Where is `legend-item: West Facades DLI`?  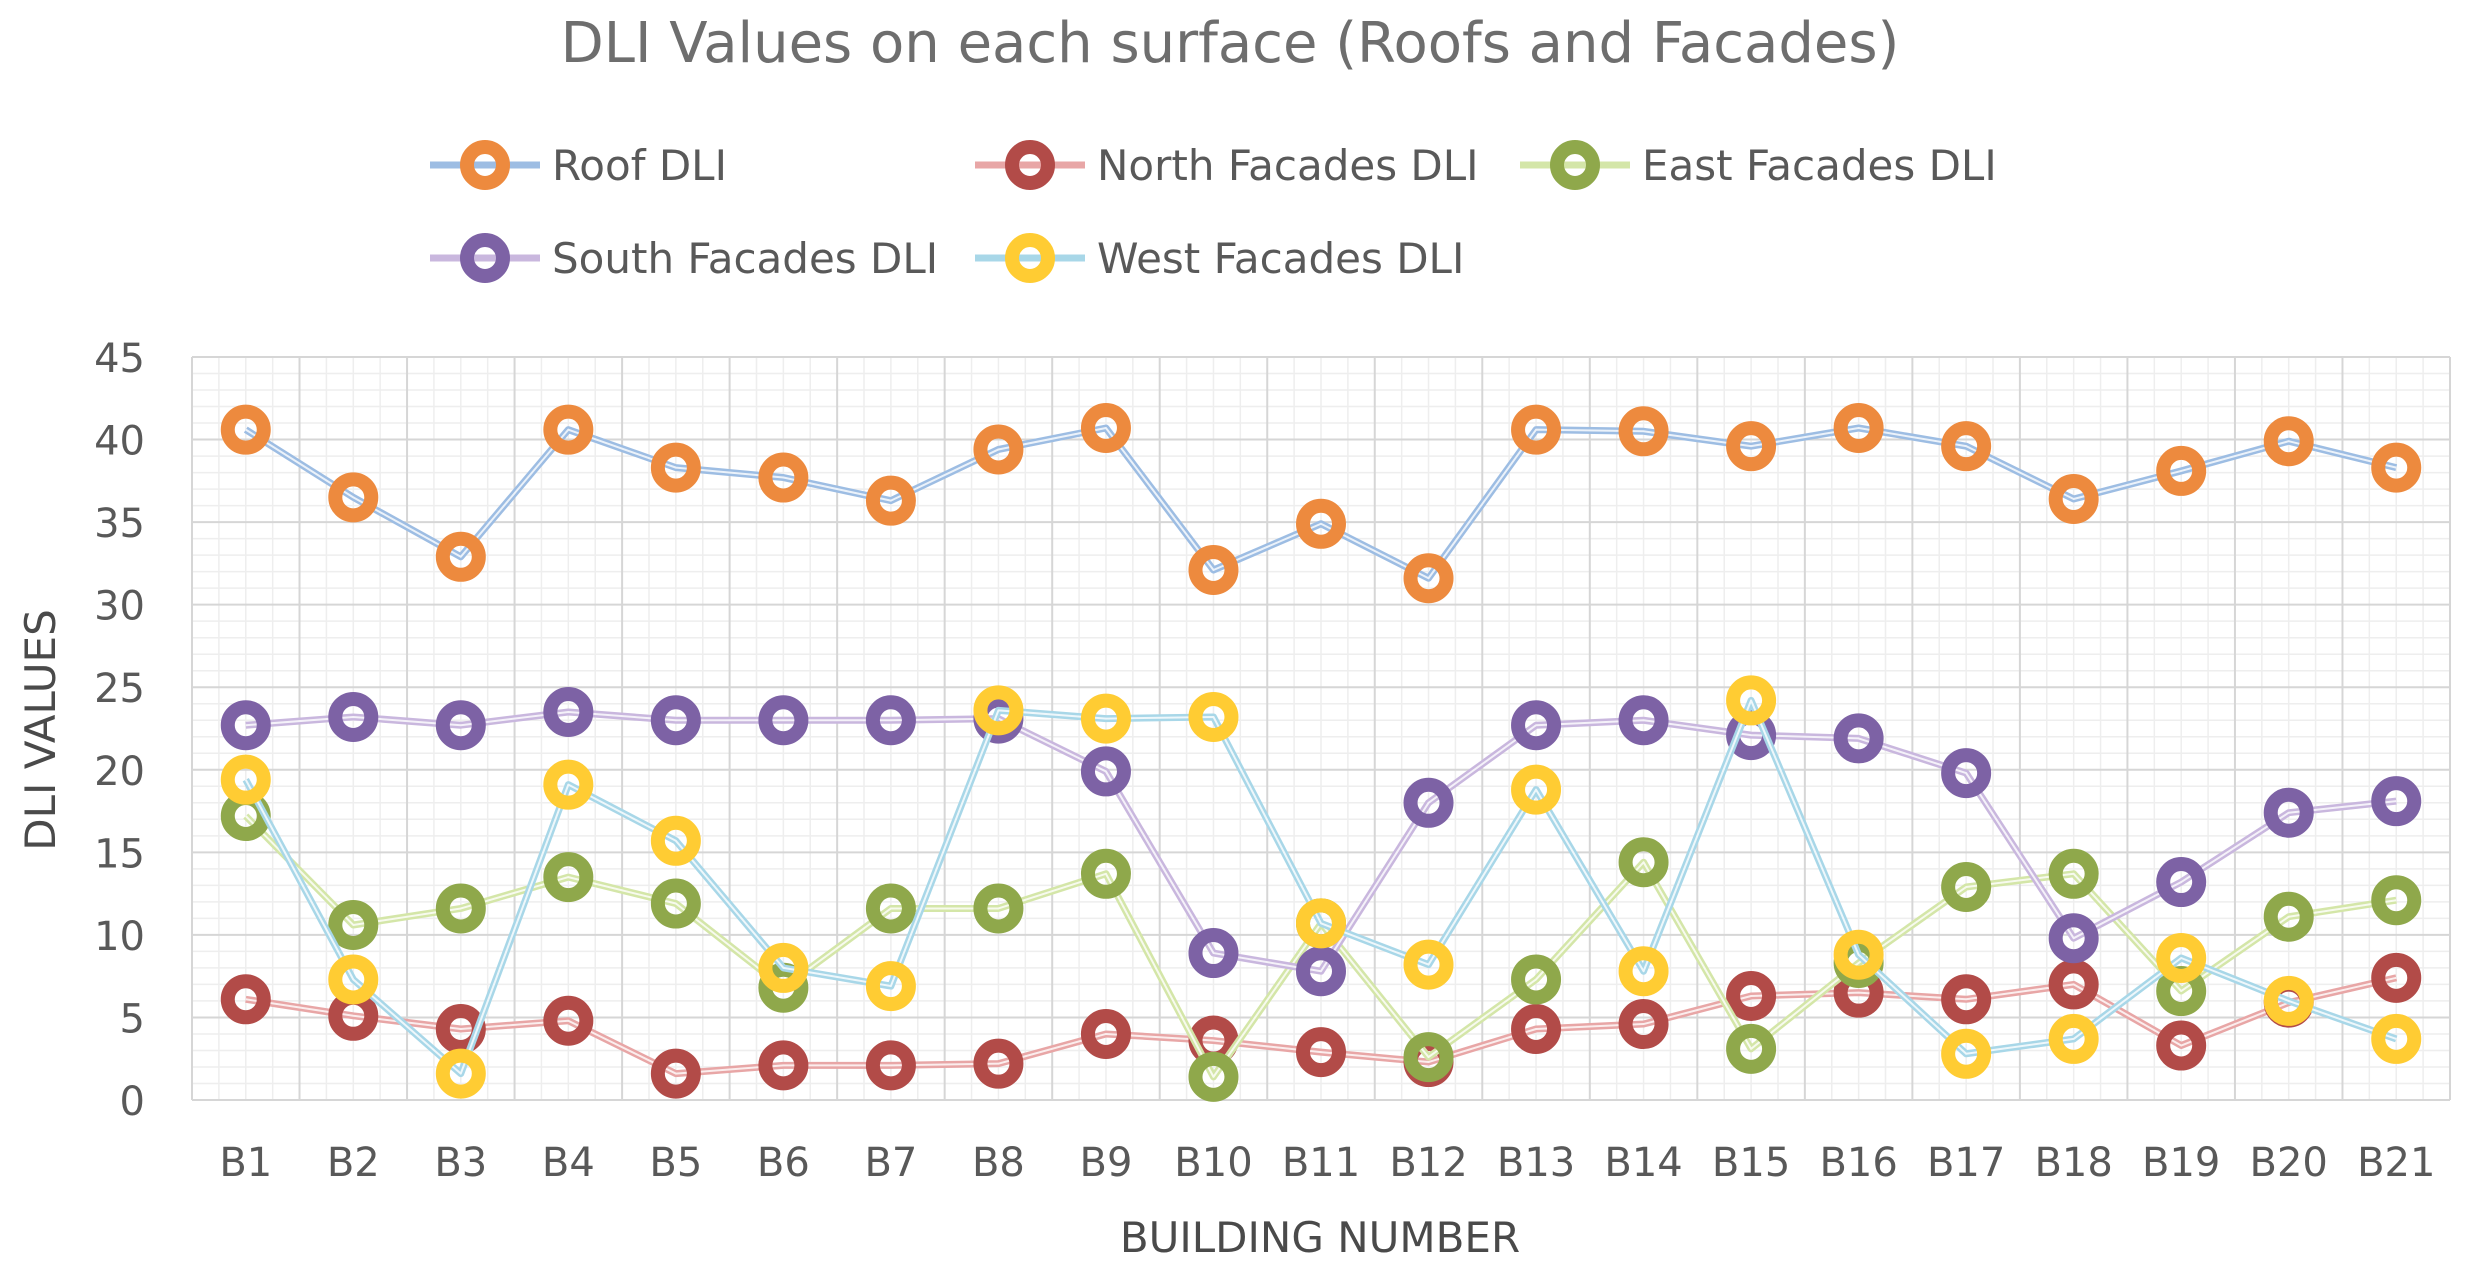
legend-item: West Facades DLI is located at coordinates (1219, 258).